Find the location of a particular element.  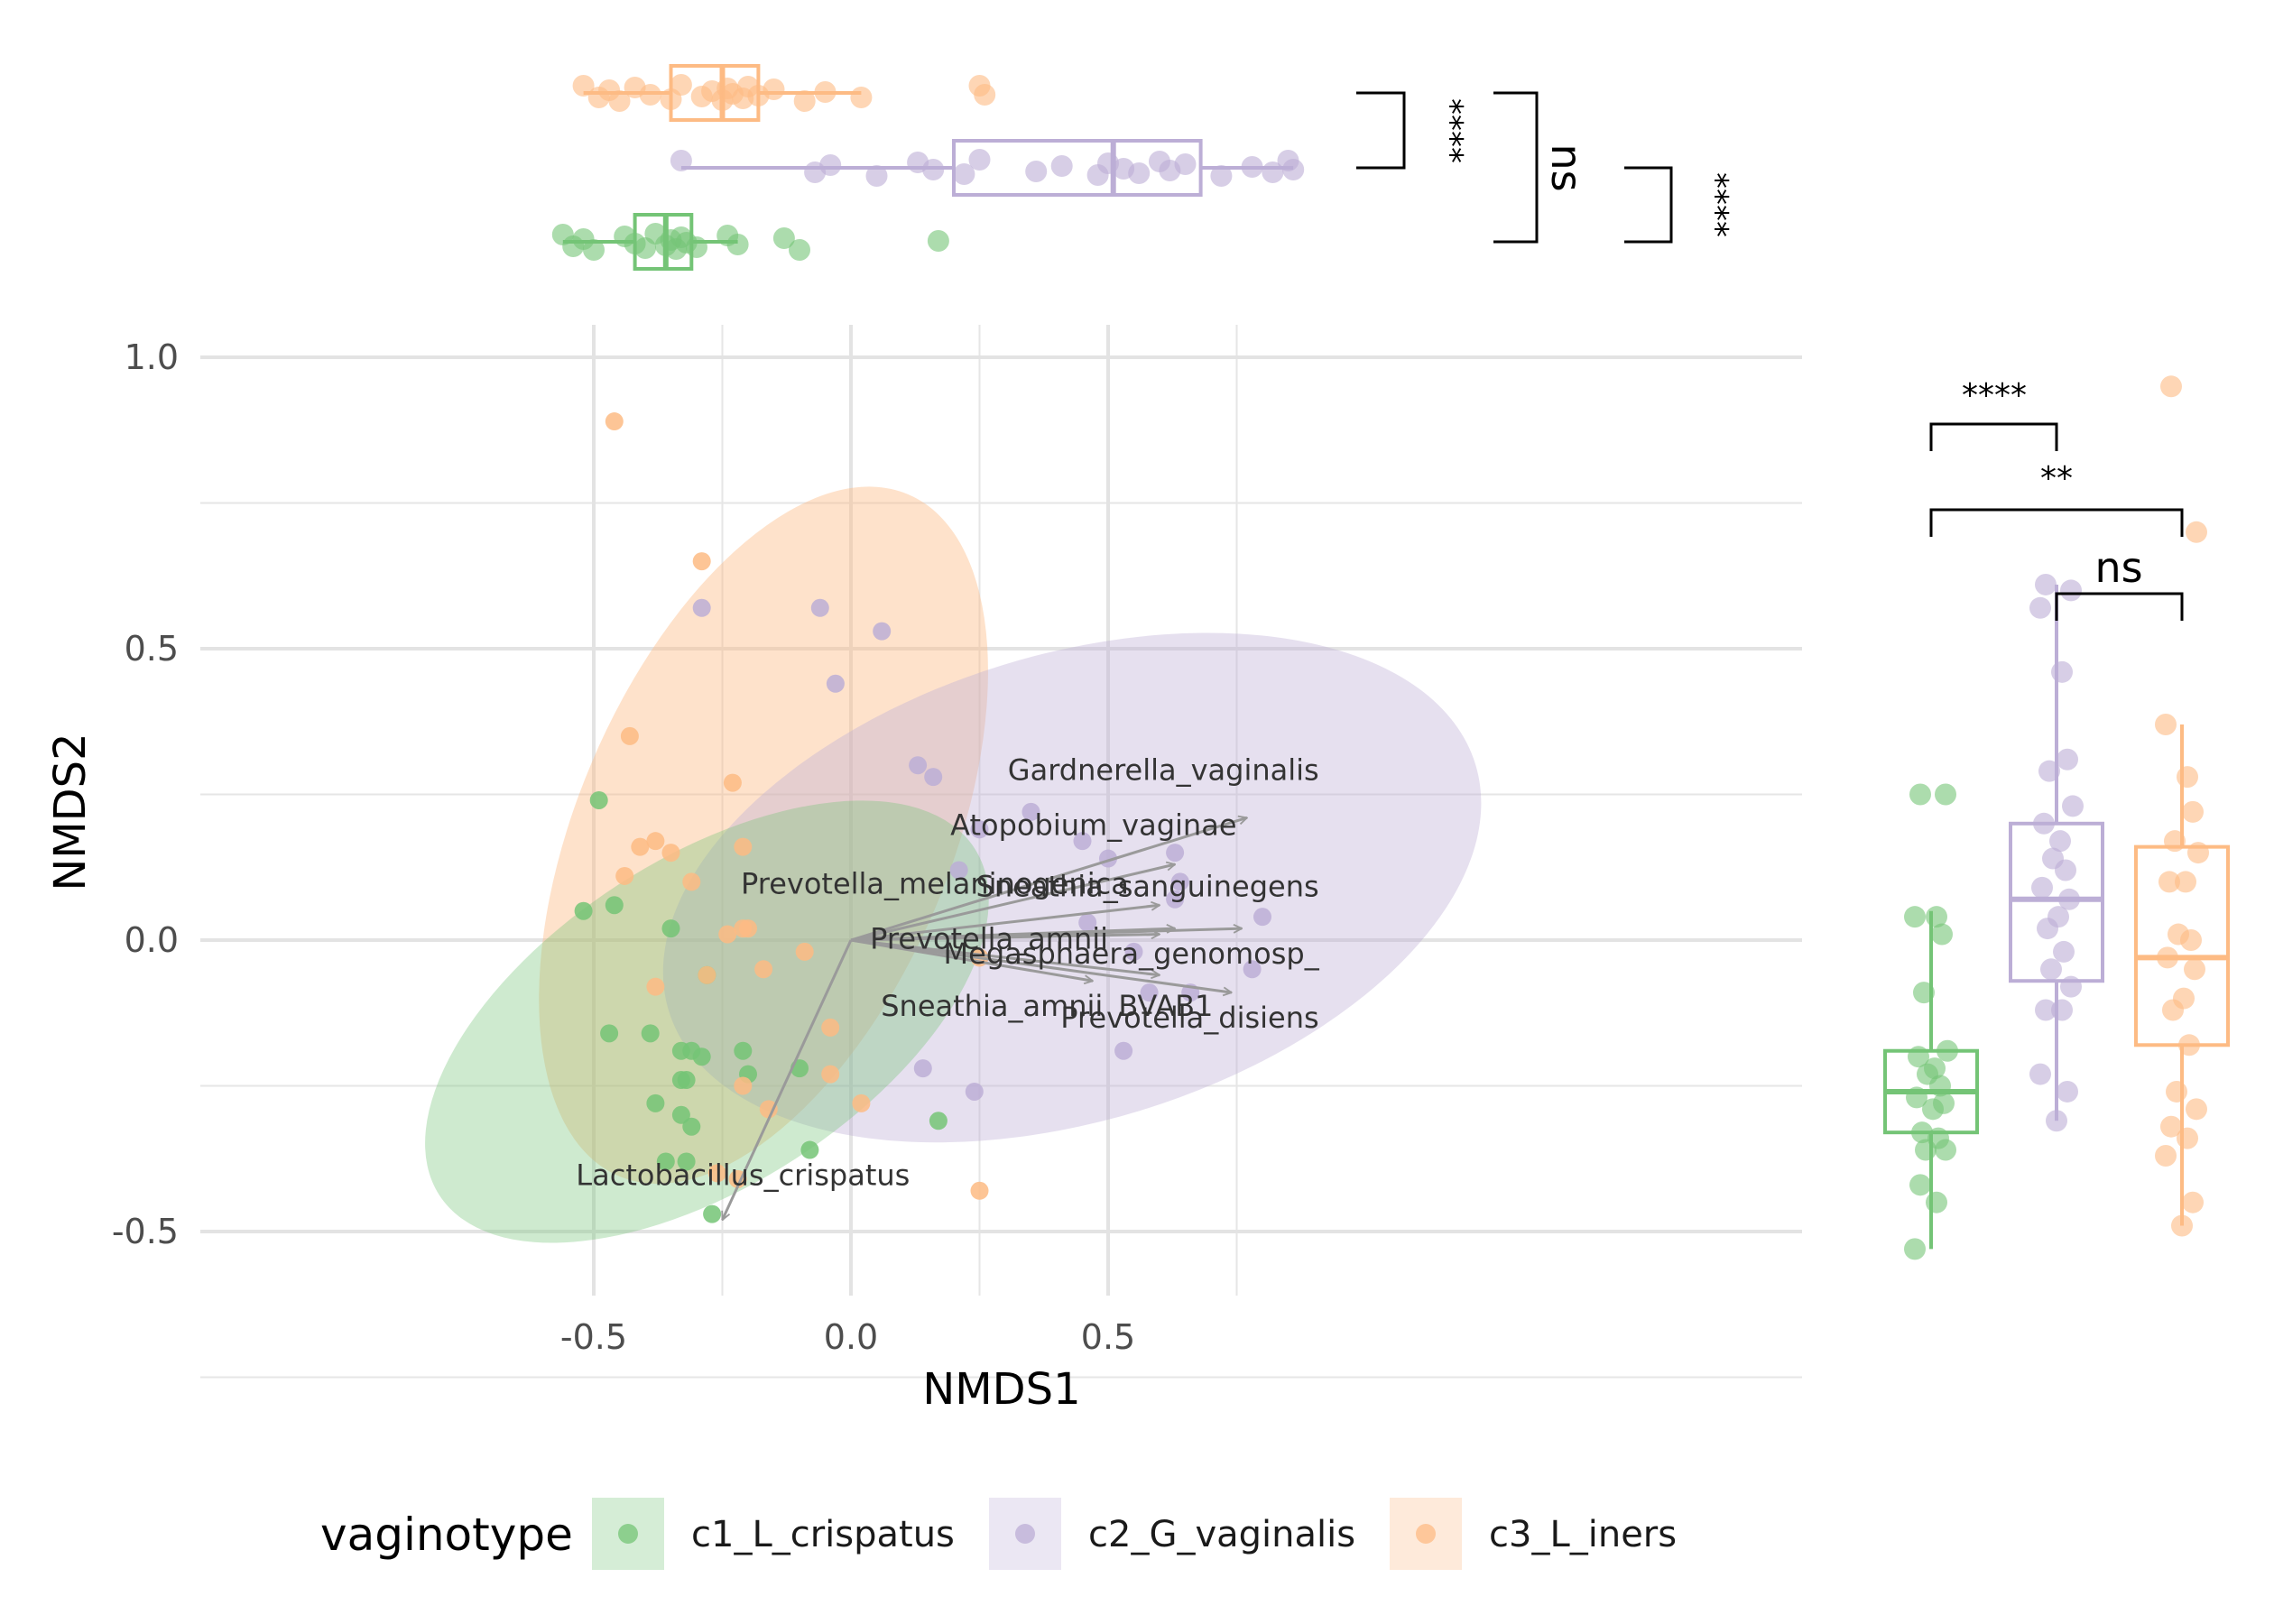

x-tick-label: -0.5 is located at coordinates (593, 1337).